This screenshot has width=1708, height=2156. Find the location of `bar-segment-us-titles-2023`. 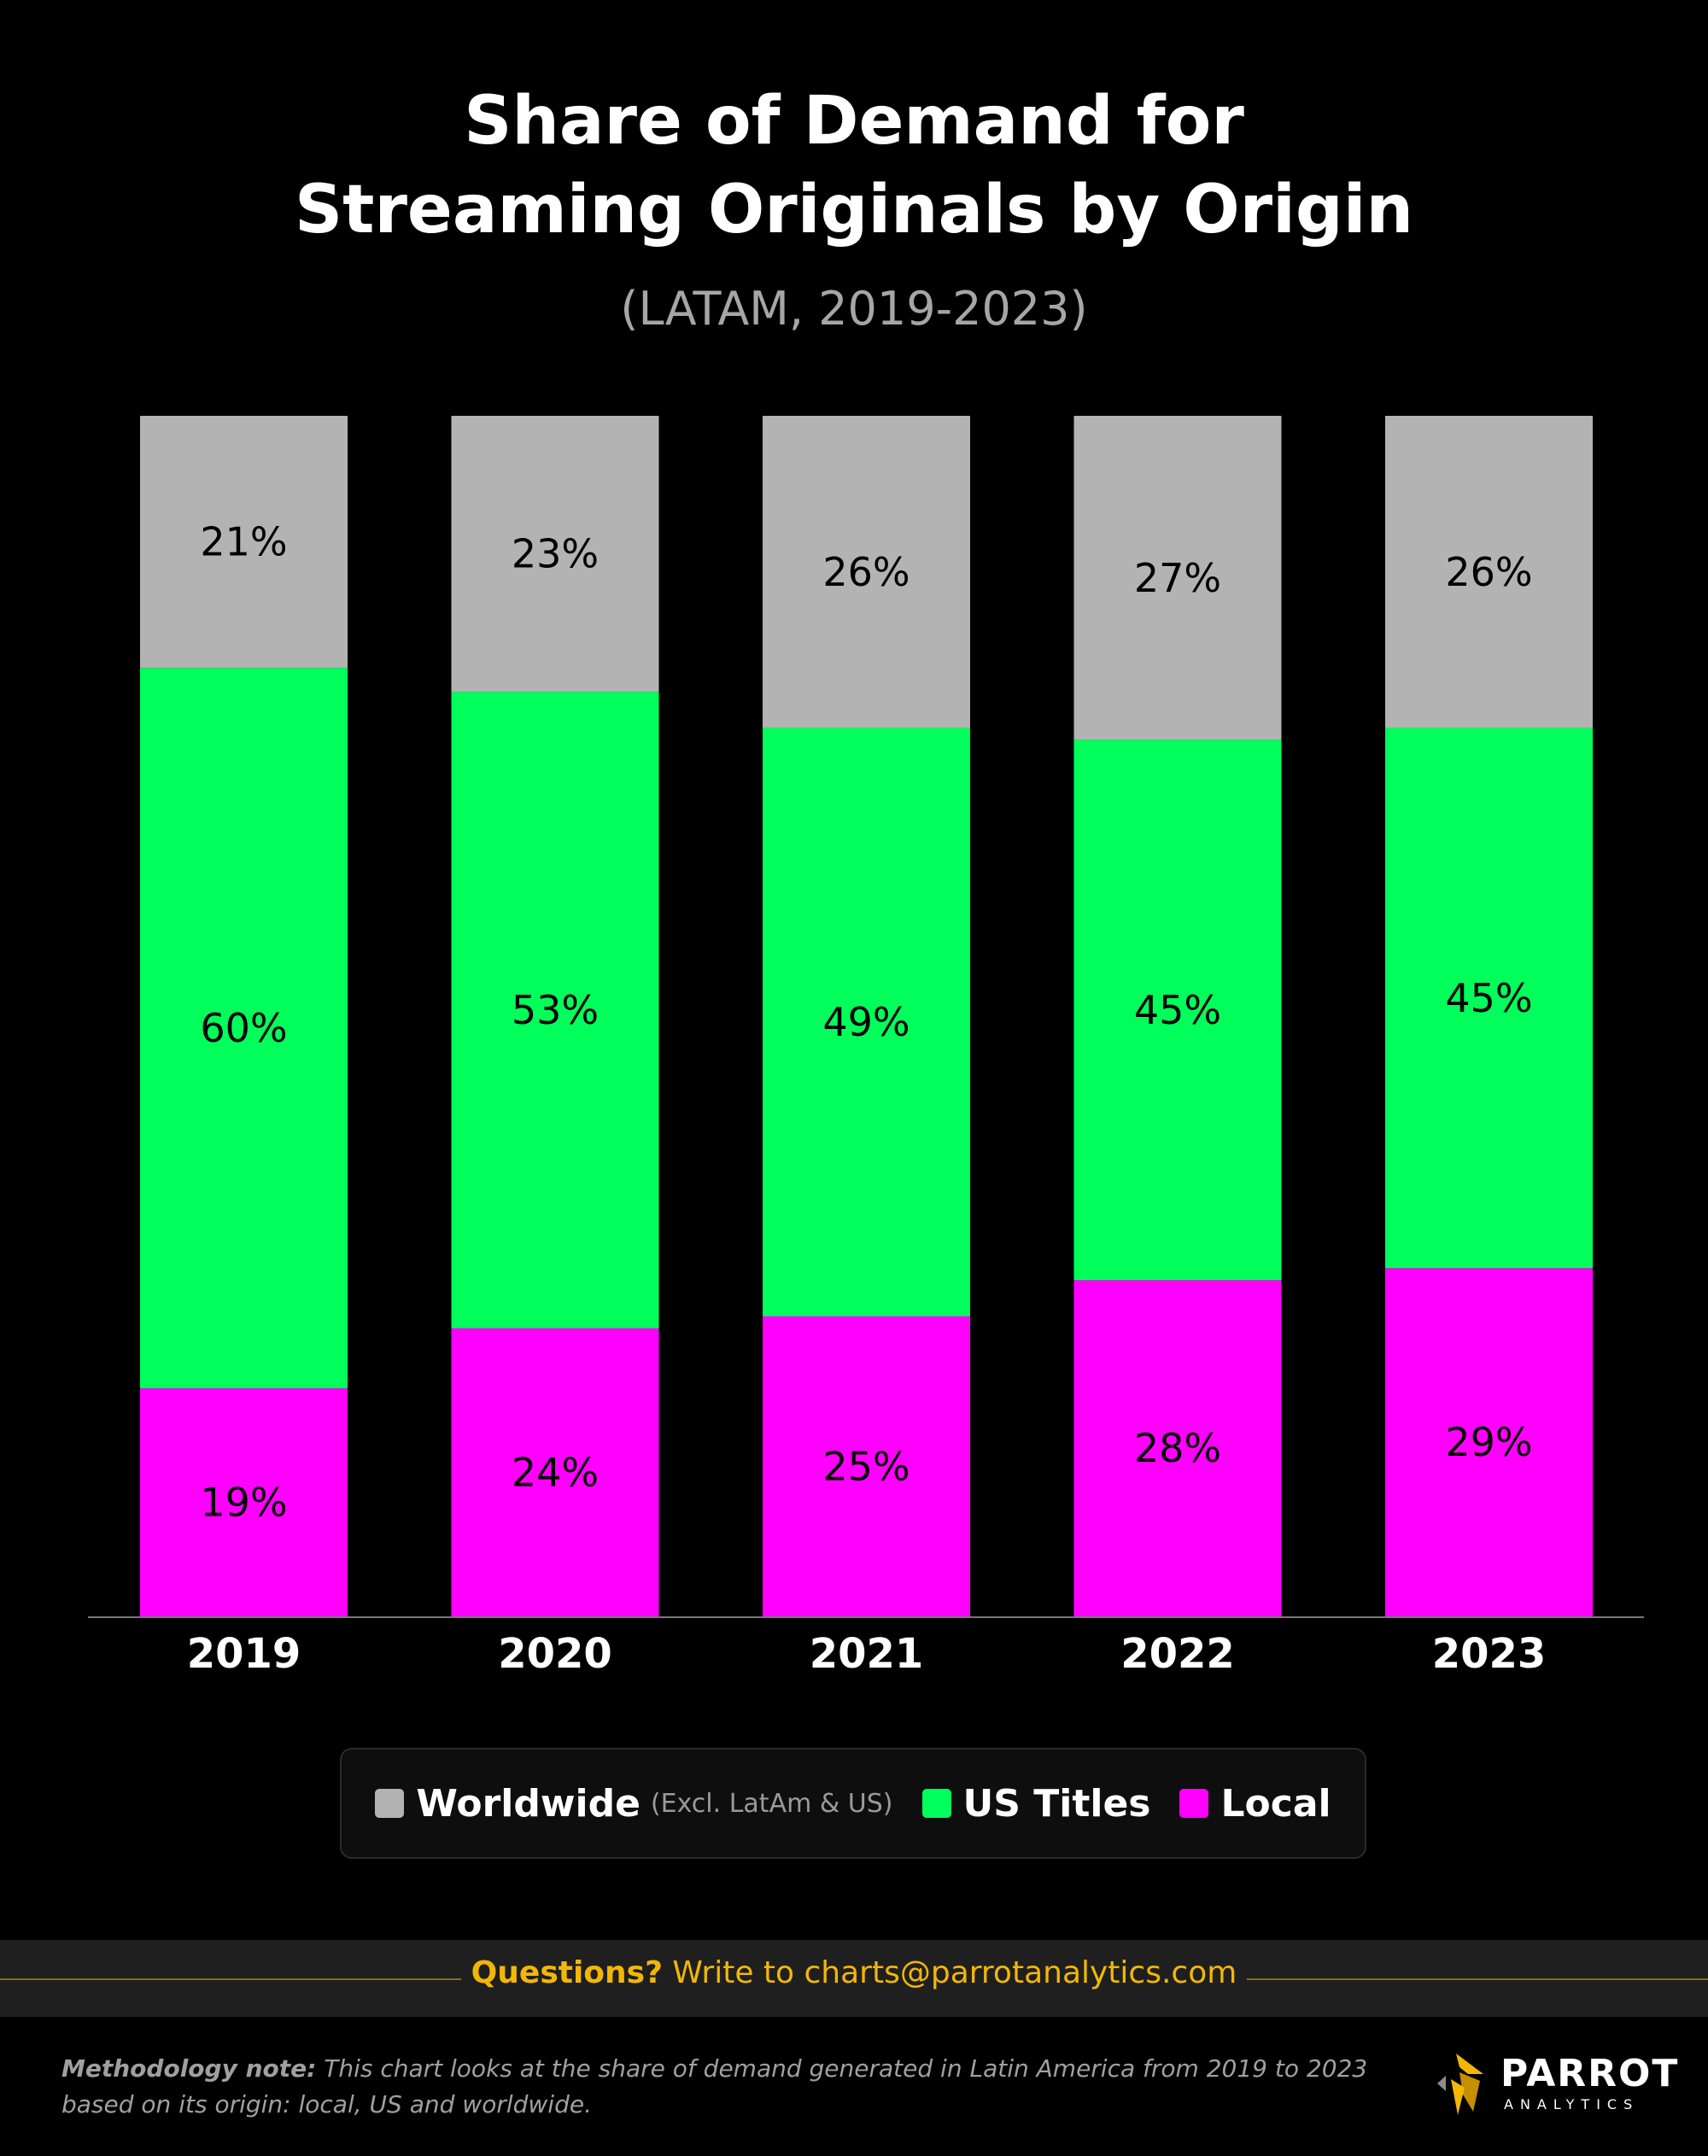

bar-segment-us-titles-2023 is located at coordinates (1489, 998).